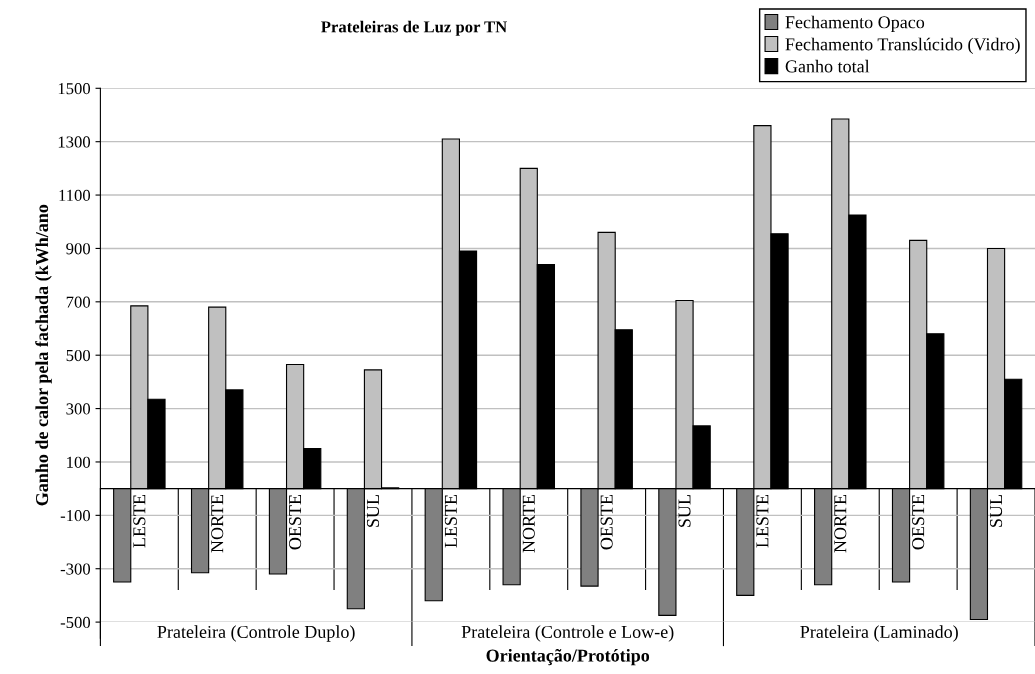 The image size is (1035, 674). What do you see at coordinates (43, 355) in the screenshot?
I see `y-axis-title: Ganho de calor pela fachada (kWh/ano` at bounding box center [43, 355].